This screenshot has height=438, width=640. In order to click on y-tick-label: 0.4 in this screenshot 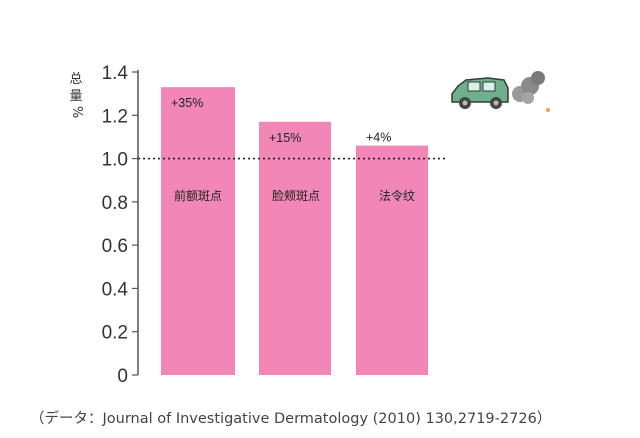, I will do `click(115, 289)`.